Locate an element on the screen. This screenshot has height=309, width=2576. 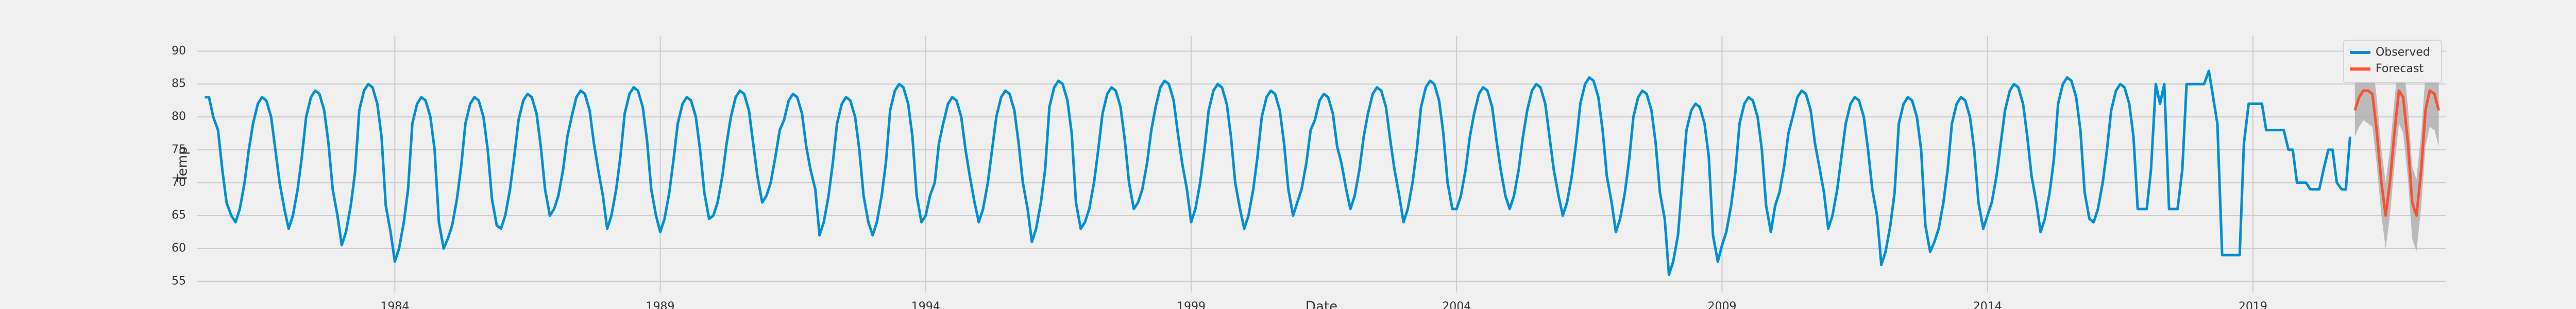
x-tick-label: 2009 is located at coordinates (1721, 304).